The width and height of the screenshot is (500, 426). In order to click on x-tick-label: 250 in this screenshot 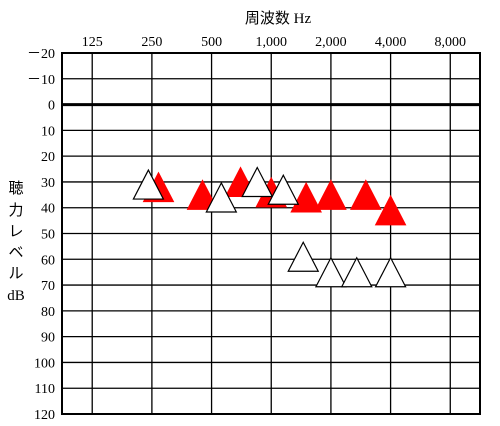, I will do `click(151, 42)`.